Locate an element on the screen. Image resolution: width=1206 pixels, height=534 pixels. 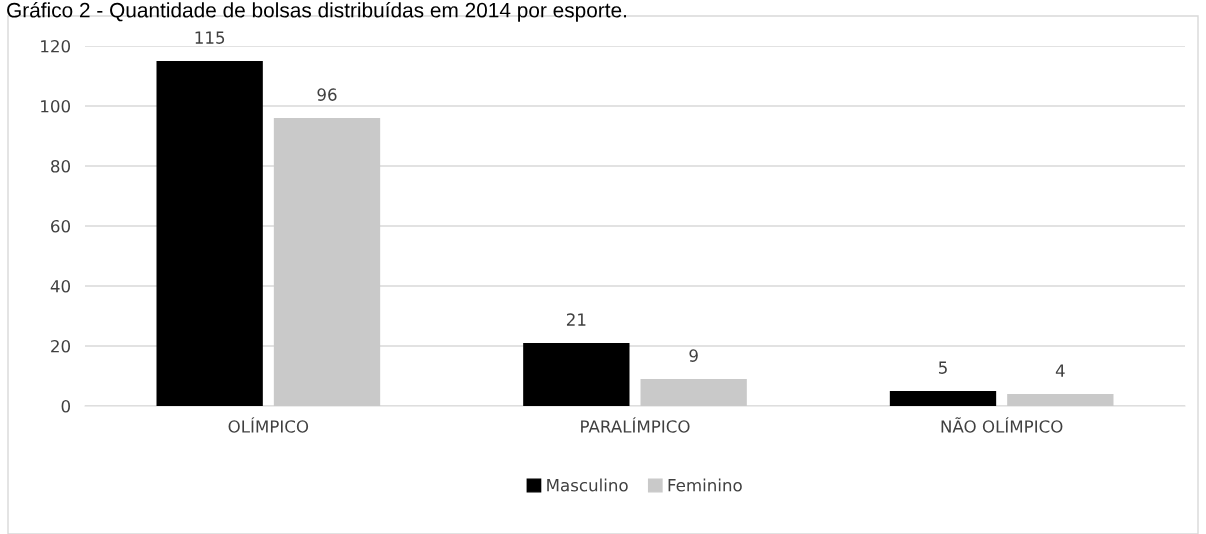
y-tick-label: 0 is located at coordinates (65, 406).